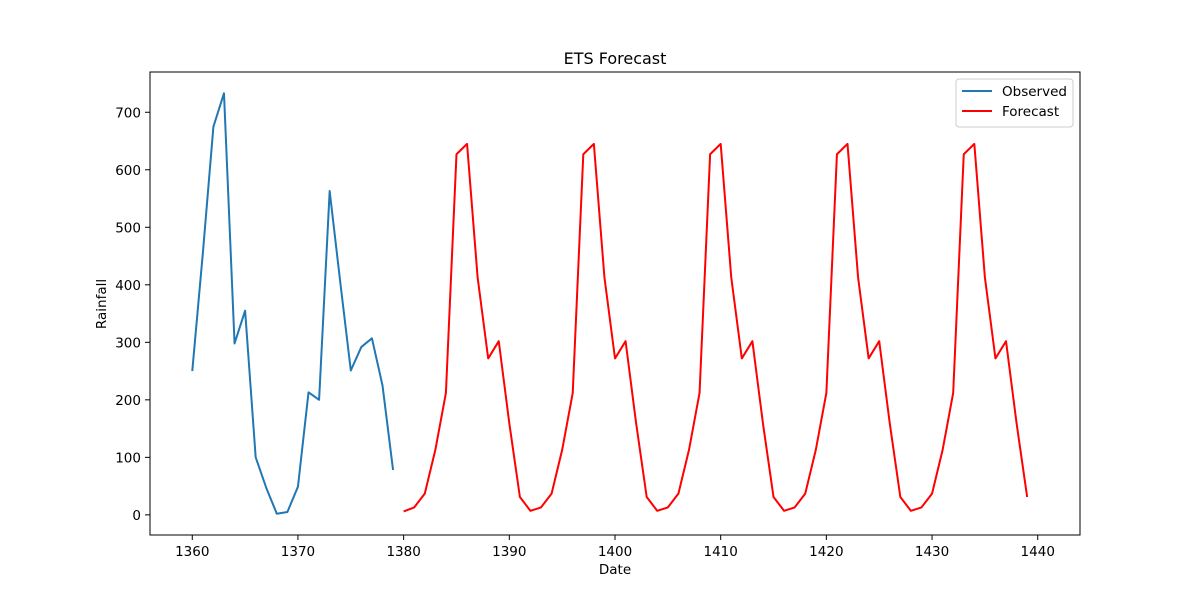 The width and height of the screenshot is (1200, 600). Describe the element at coordinates (128, 458) in the screenshot. I see `y-tick-label: 100` at that location.